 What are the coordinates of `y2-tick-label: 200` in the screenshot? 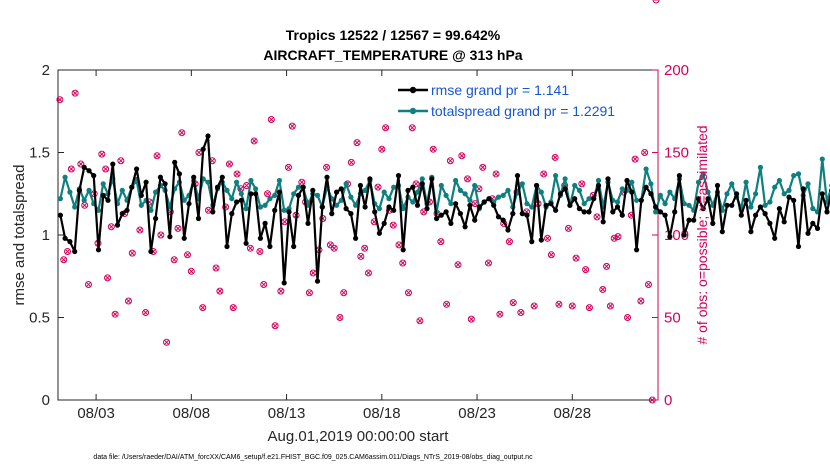 It's located at (676, 70).